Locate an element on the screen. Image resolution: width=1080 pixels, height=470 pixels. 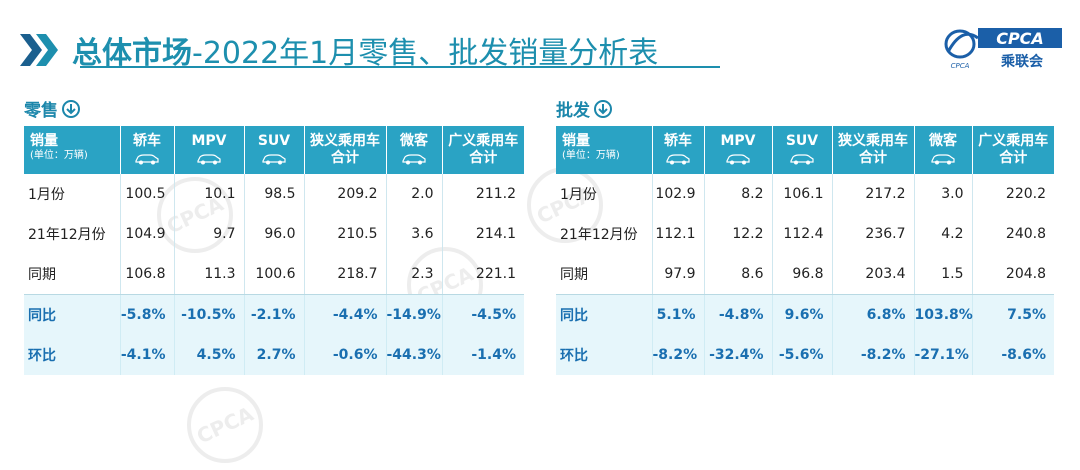
table-row: 同比 -5.8% -10.5% -2.1% -4.4% -14.9% -4.5% is located at coordinates (274, 314).